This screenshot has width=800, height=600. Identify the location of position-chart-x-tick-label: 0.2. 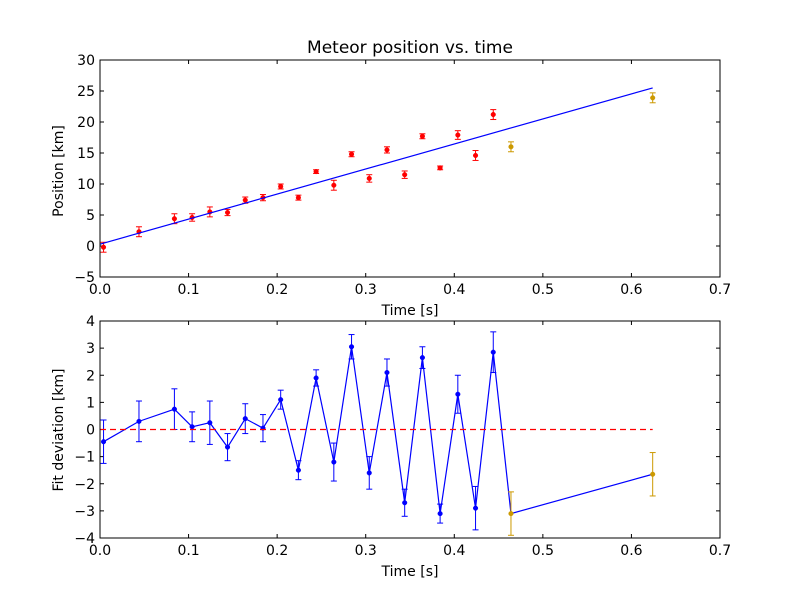
(277, 290).